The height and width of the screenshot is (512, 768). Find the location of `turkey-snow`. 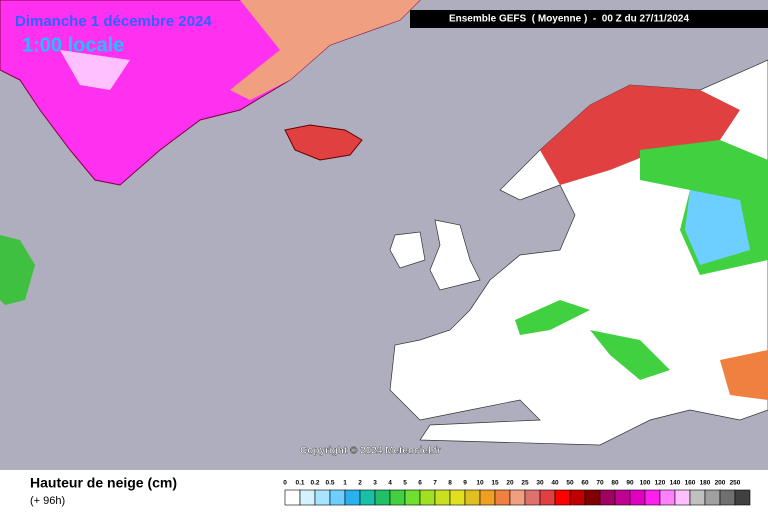

turkey-snow is located at coordinates (744, 375).